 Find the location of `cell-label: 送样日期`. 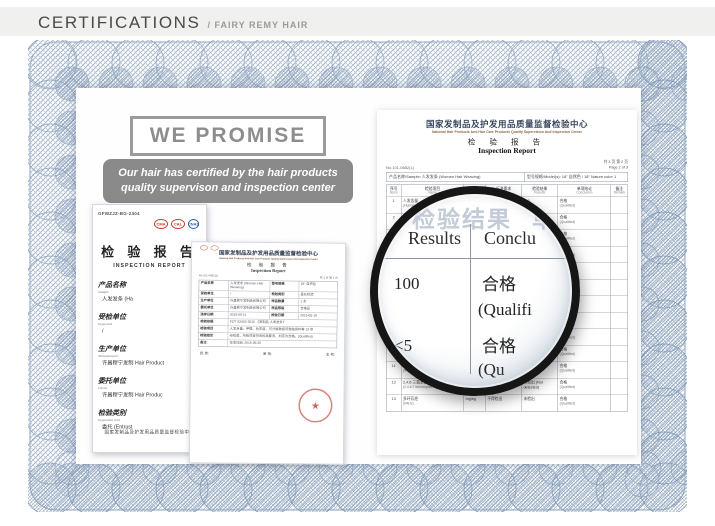

cell-label: 送样日期 is located at coordinates (207, 314).